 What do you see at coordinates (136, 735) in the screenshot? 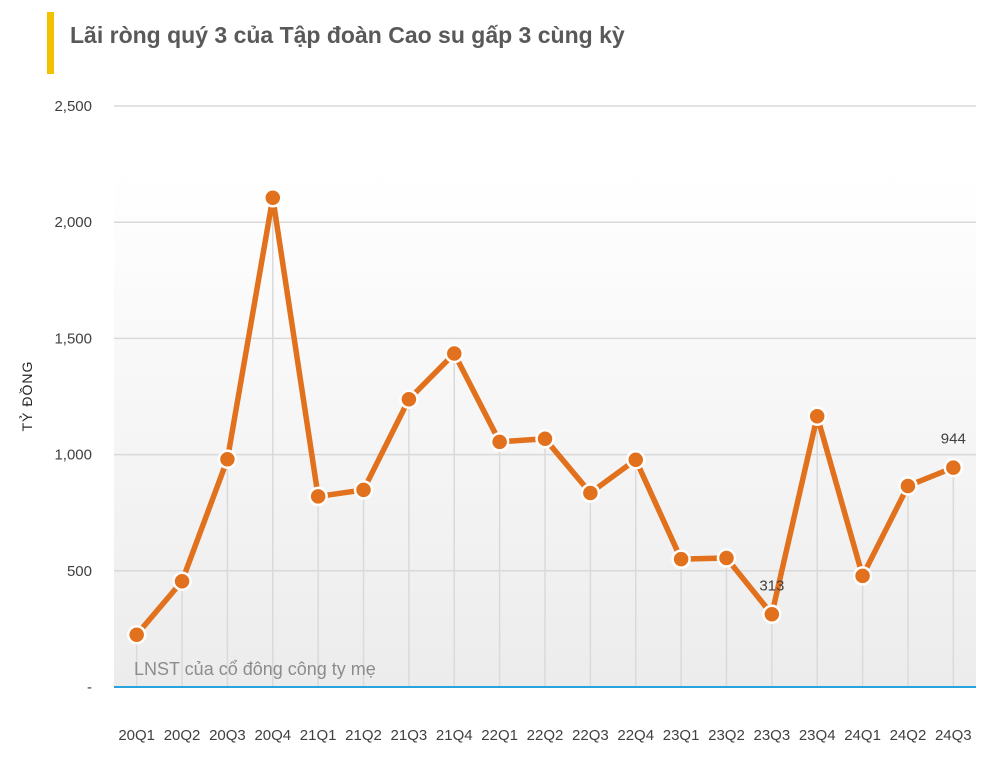
I see `x-tick-label: 20Q1` at bounding box center [136, 735].